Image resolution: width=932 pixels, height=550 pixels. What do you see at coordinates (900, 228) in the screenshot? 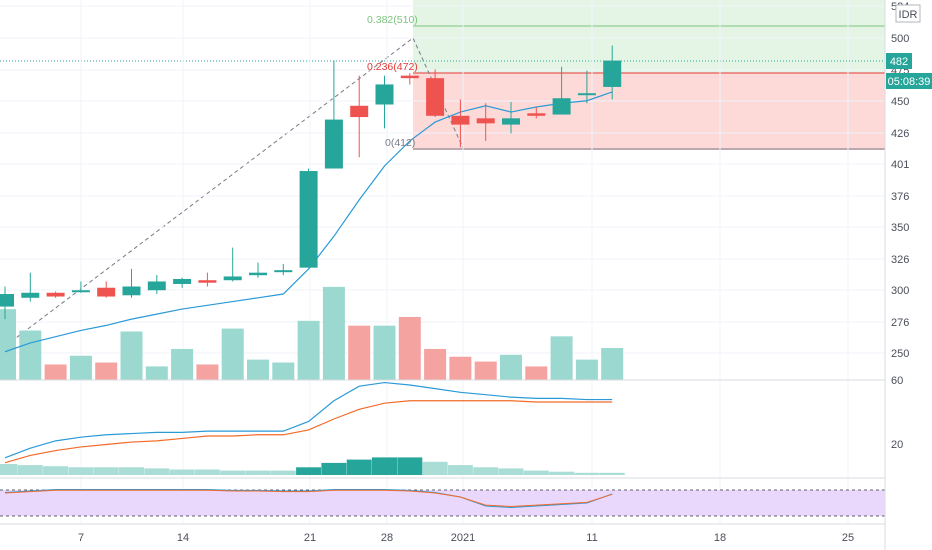
I see `price-tick-label: 350` at bounding box center [900, 228].